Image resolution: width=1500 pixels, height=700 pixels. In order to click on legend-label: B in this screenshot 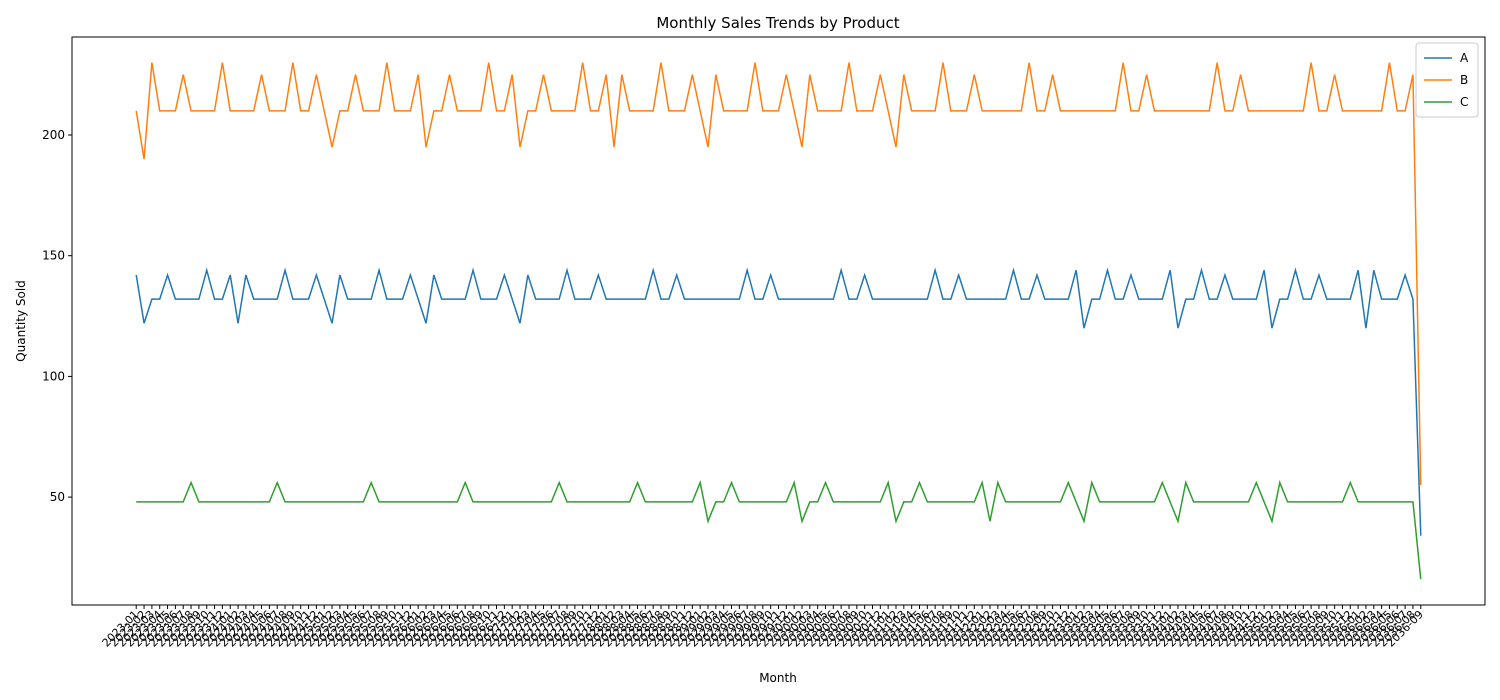, I will do `click(1464, 80)`.